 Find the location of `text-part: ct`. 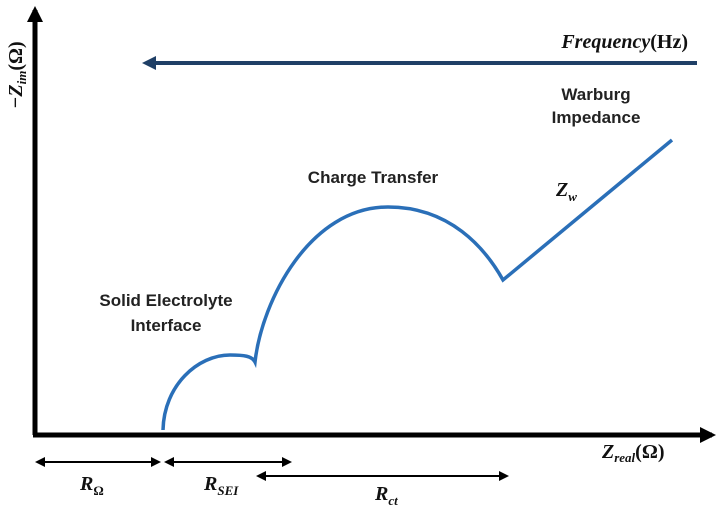

text-part: ct is located at coordinates (393, 500).